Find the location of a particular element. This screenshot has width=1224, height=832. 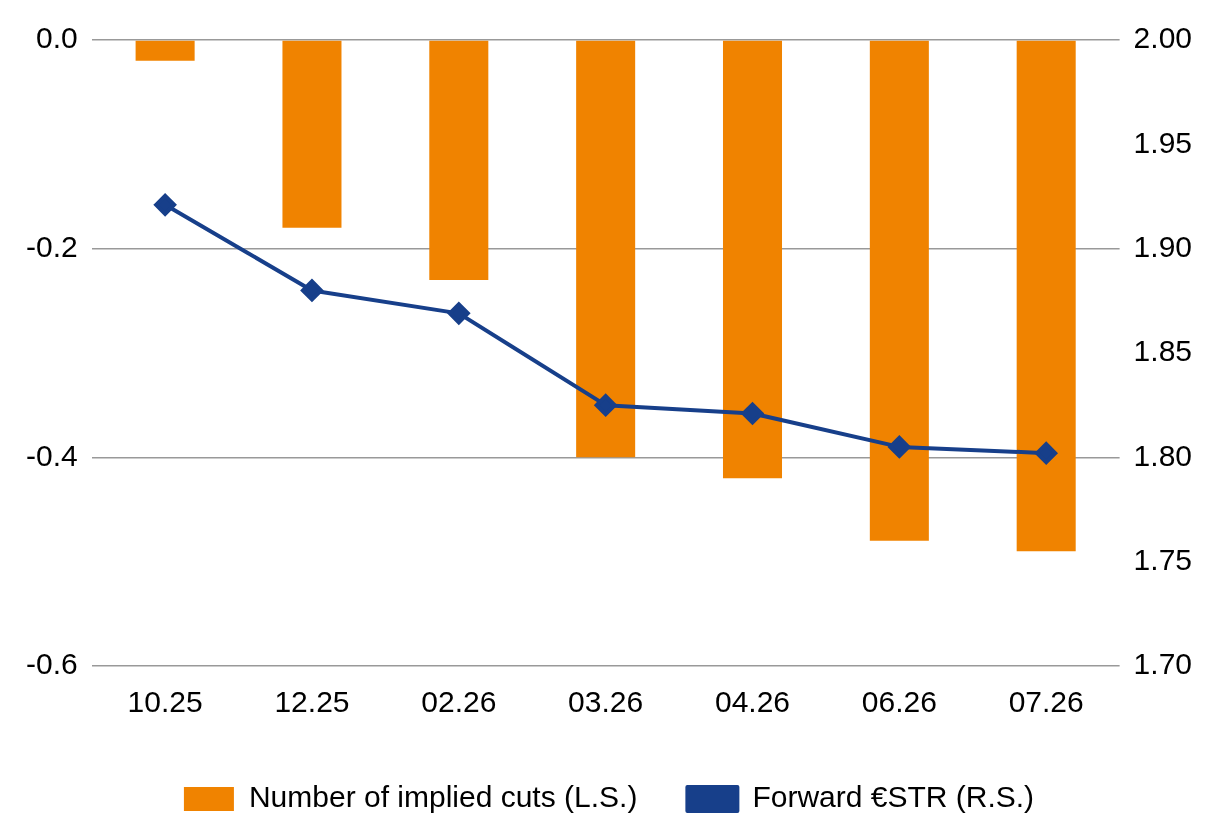

y-tick-label: -0.6 is located at coordinates (51, 664).